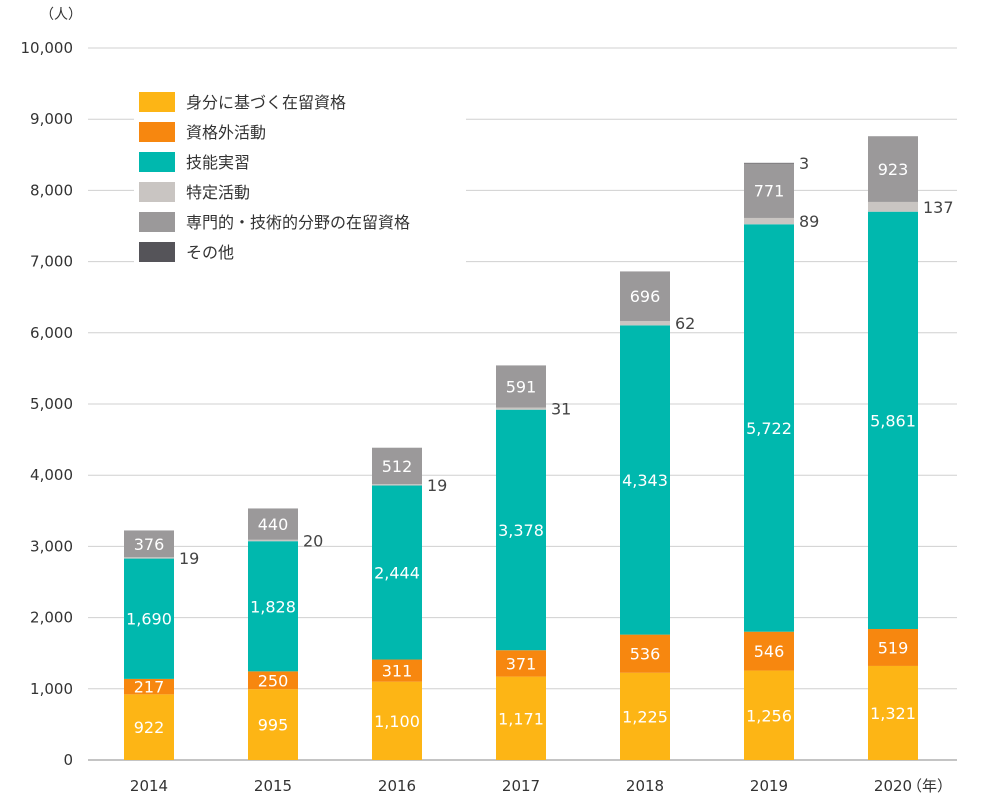 This screenshot has width=1000, height=809. I want to click on data-label: 371, so click(521, 663).